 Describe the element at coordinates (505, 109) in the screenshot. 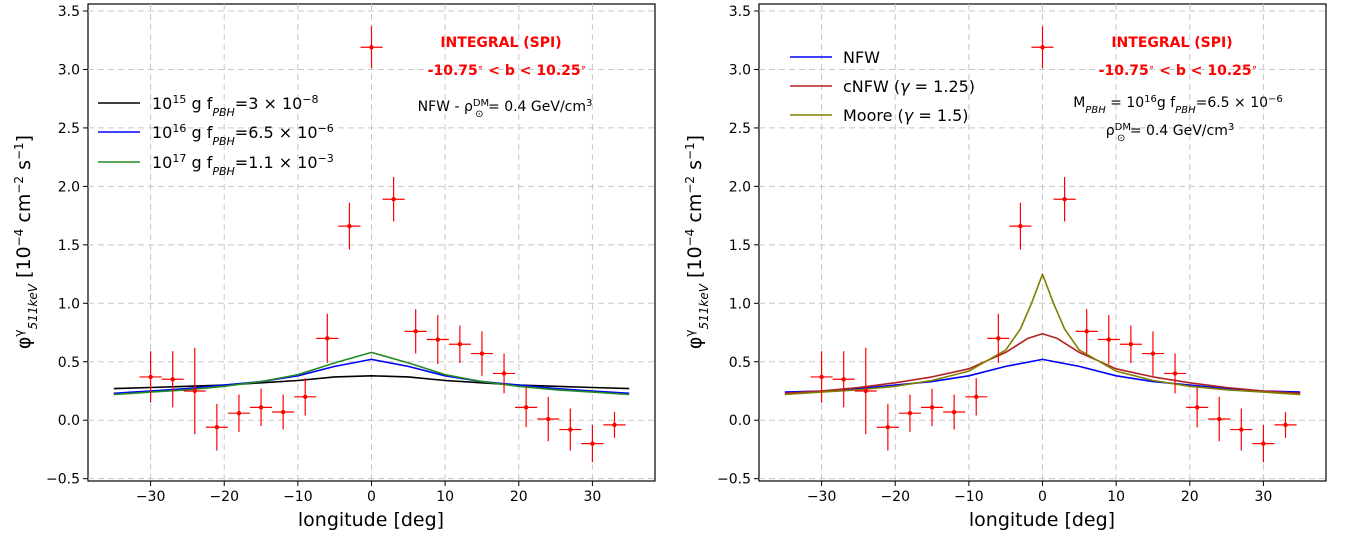

I see `left-profile-note: NFW - ρDM ⊙ = 0.4 GeV/cm3` at that location.